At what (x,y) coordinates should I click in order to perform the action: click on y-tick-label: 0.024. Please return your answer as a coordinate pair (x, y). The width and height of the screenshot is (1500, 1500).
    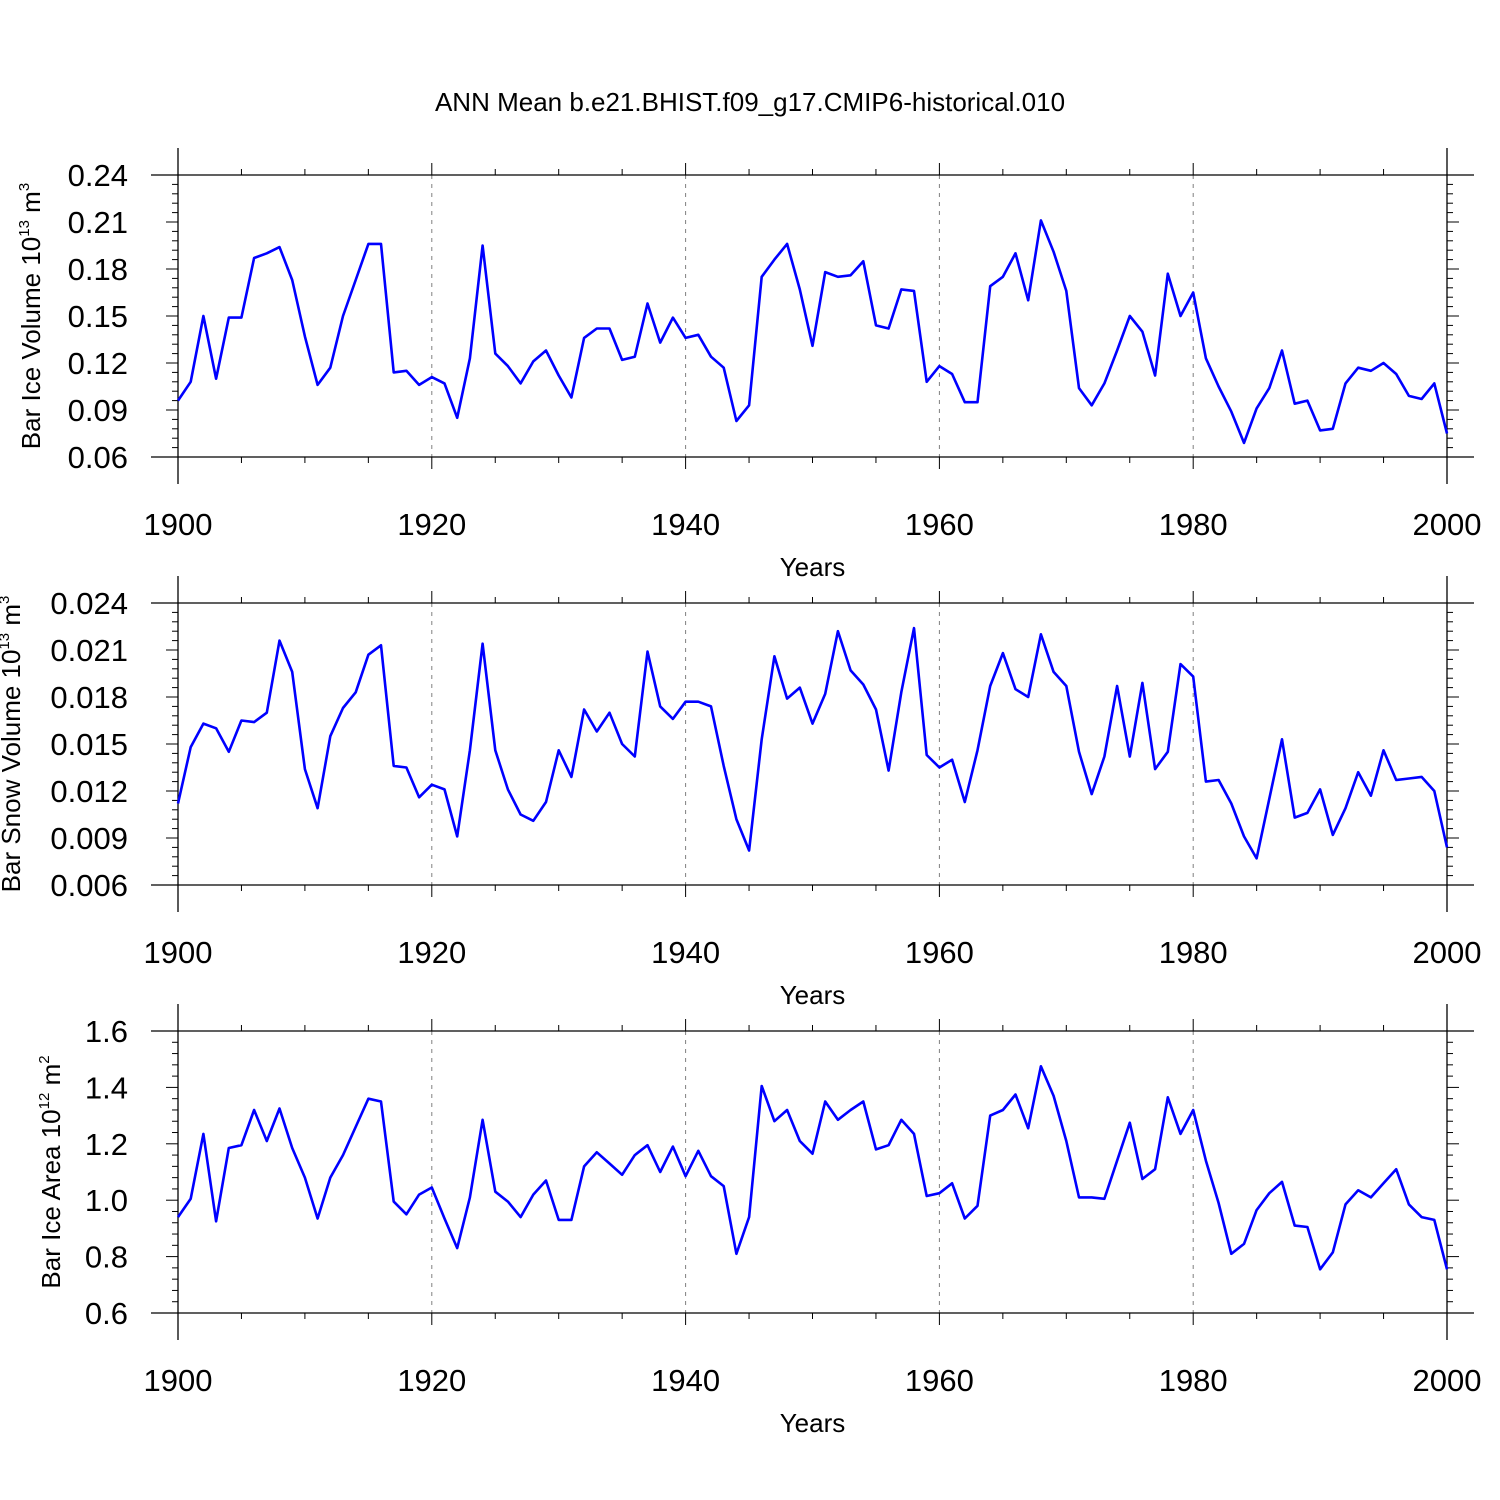
    Looking at the image, I should click on (89, 603).